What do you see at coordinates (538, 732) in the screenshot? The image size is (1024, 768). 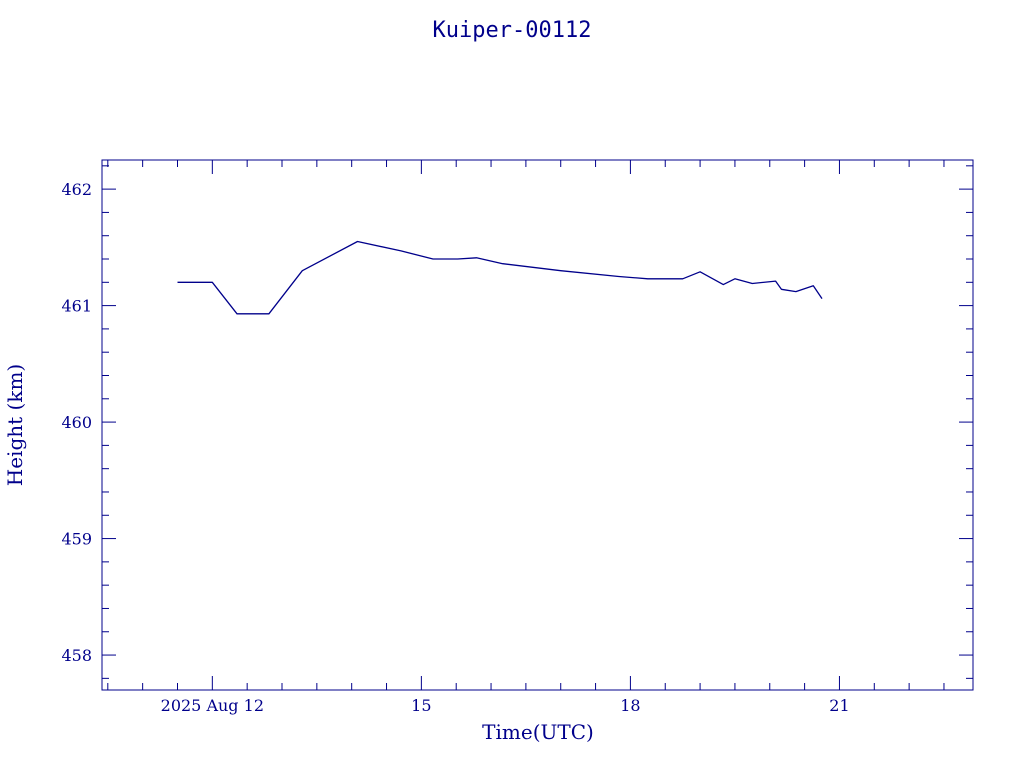 I see `x-axis-label: Time(UTC)` at bounding box center [538, 732].